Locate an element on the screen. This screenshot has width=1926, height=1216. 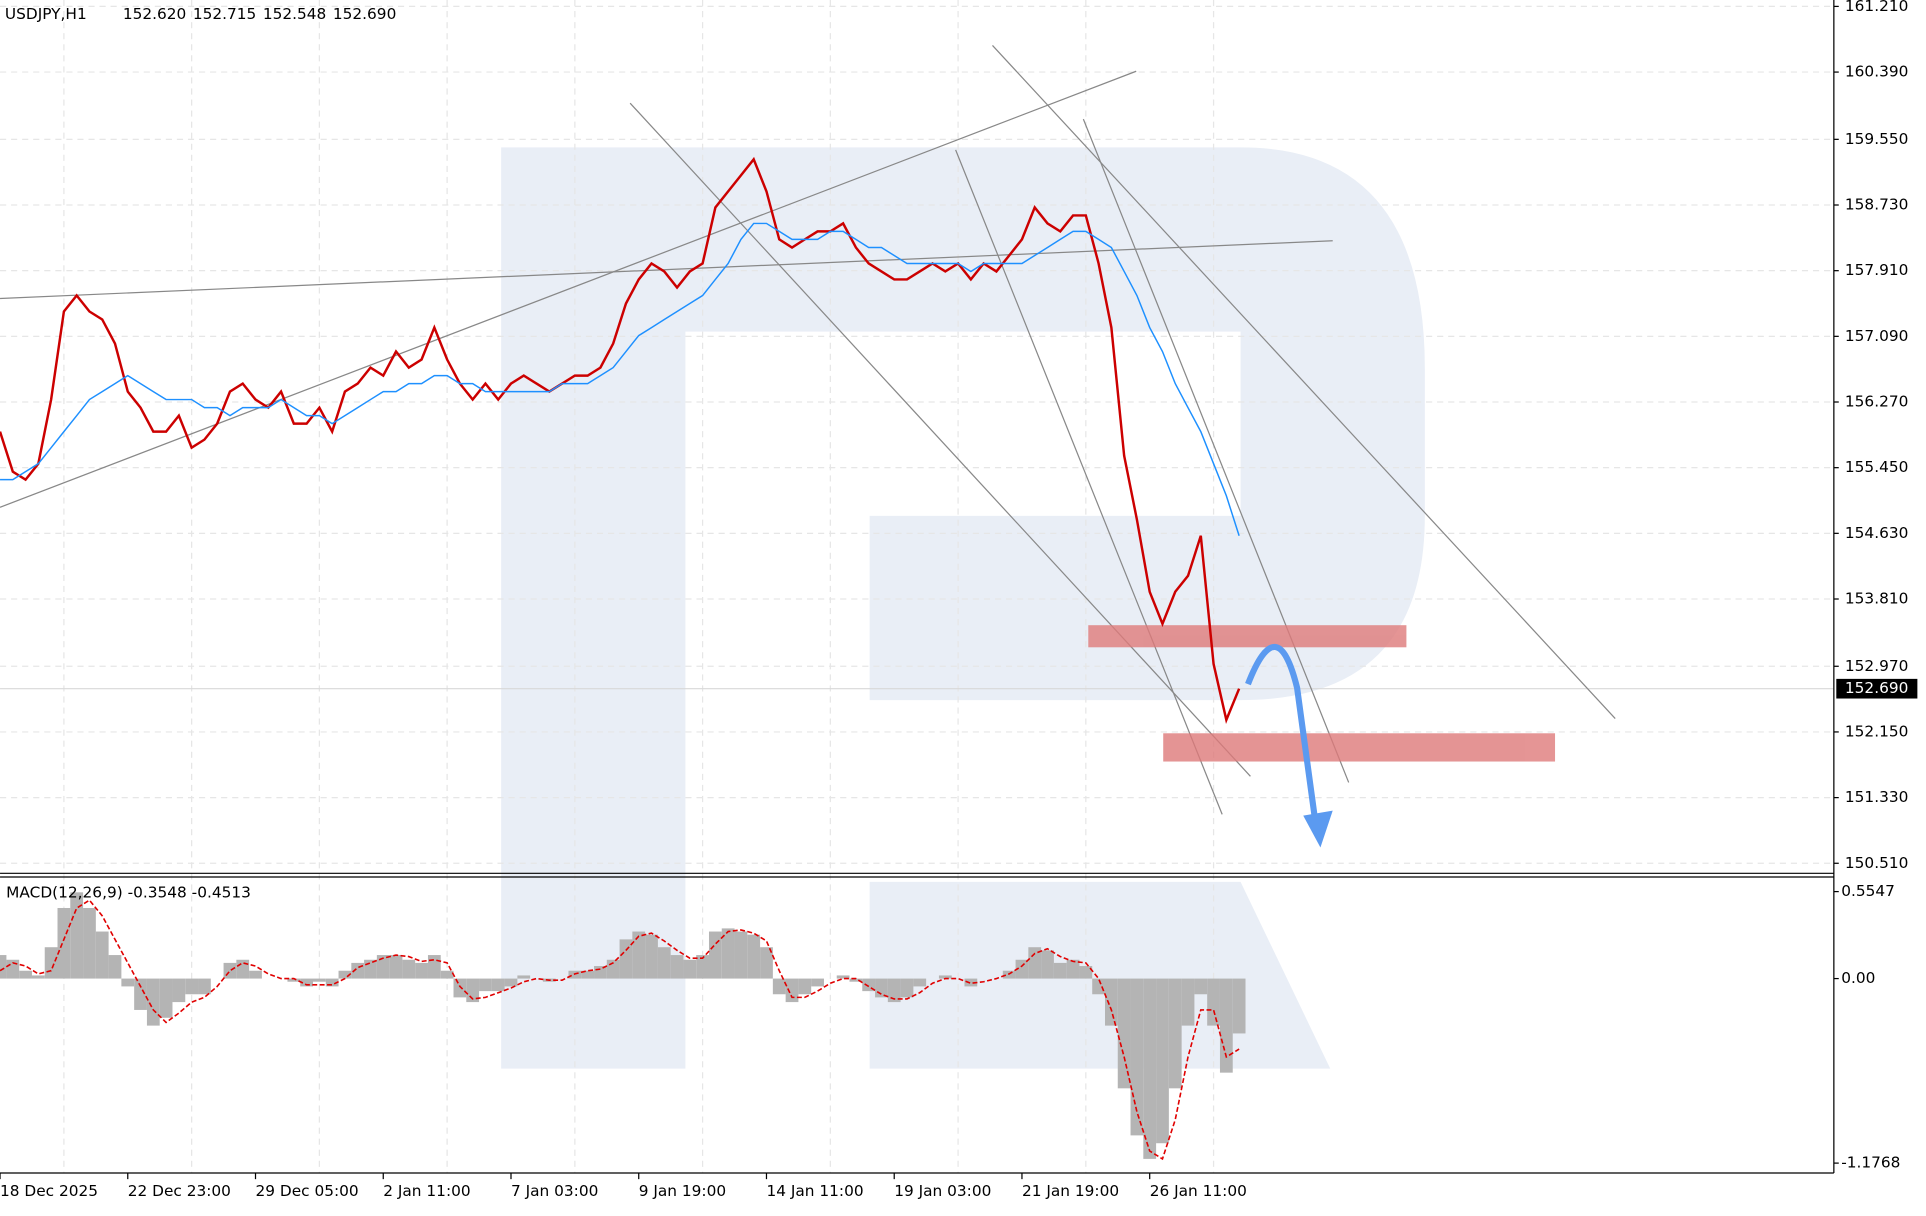
y-tick-label: 161.210 is located at coordinates (1876, 7).